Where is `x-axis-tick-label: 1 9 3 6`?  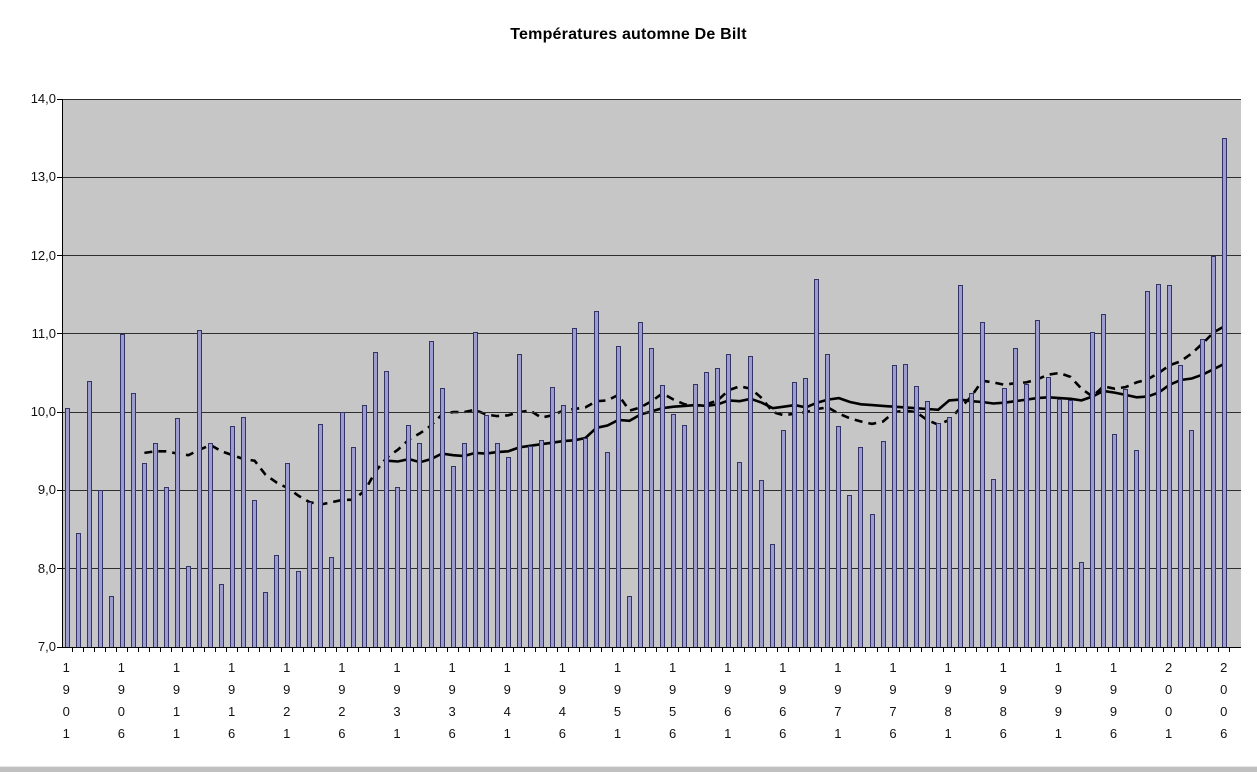
x-axis-tick-label: 1 9 3 6 is located at coordinates (452, 700).